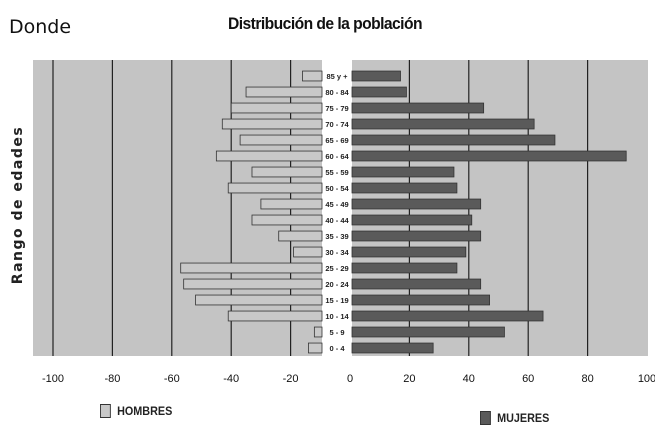 This screenshot has height=427, width=655. Describe the element at coordinates (337, 284) in the screenshot. I see `category-label: 20 - 24` at that location.